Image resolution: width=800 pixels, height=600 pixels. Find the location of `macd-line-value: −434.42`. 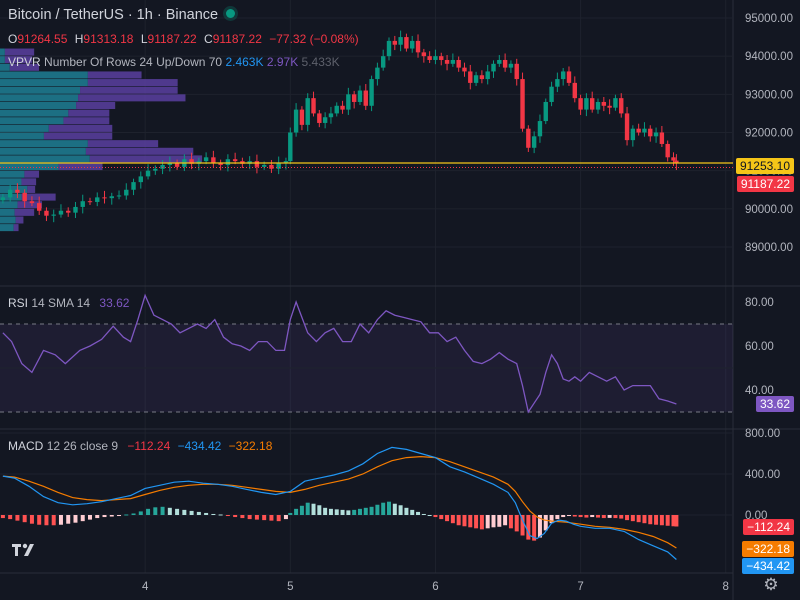

macd-line-value: −434.42 is located at coordinates (199, 446).